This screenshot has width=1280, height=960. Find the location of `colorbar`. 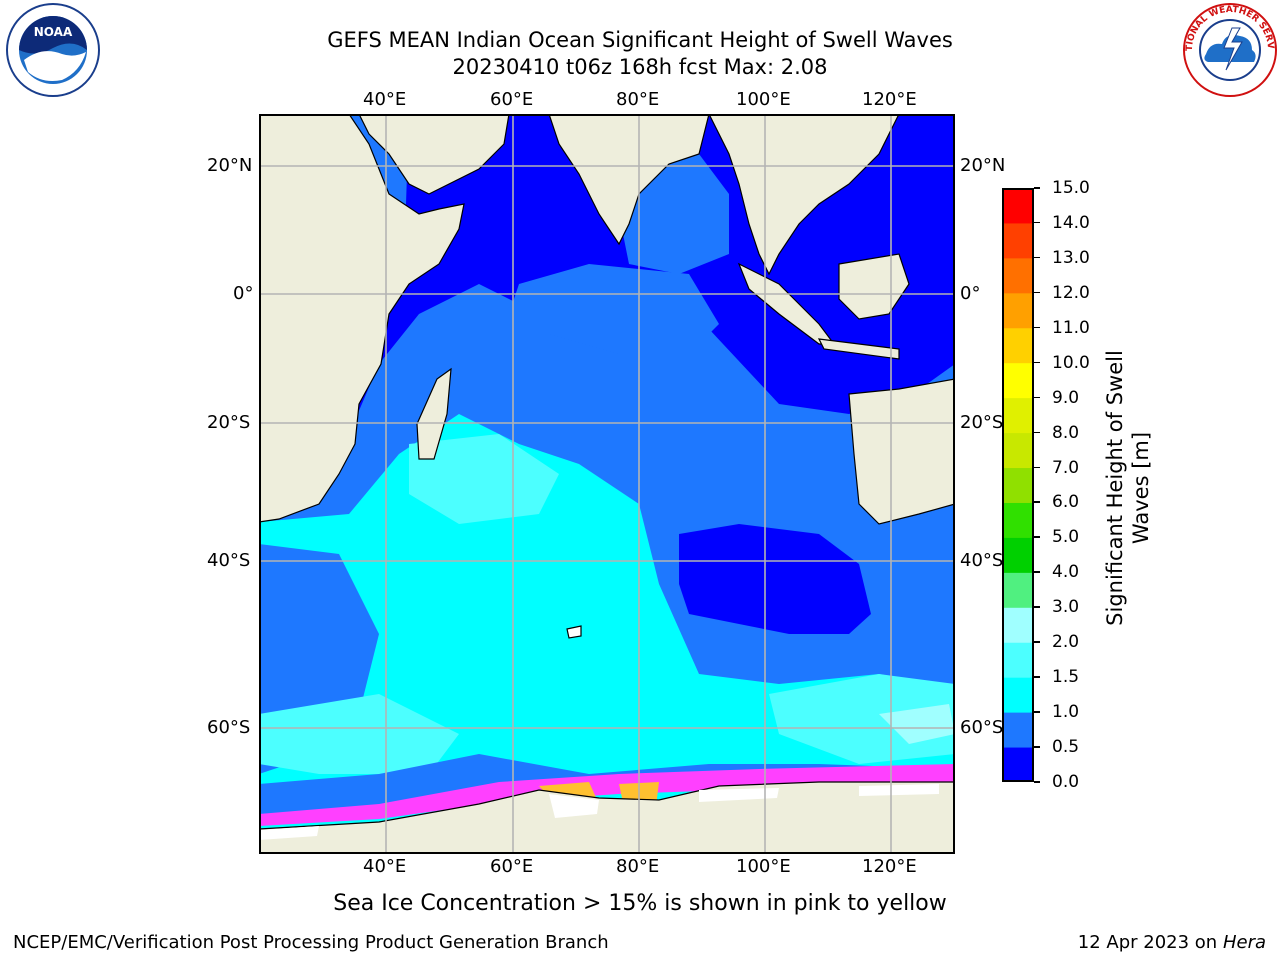

colorbar is located at coordinates (1018, 485).